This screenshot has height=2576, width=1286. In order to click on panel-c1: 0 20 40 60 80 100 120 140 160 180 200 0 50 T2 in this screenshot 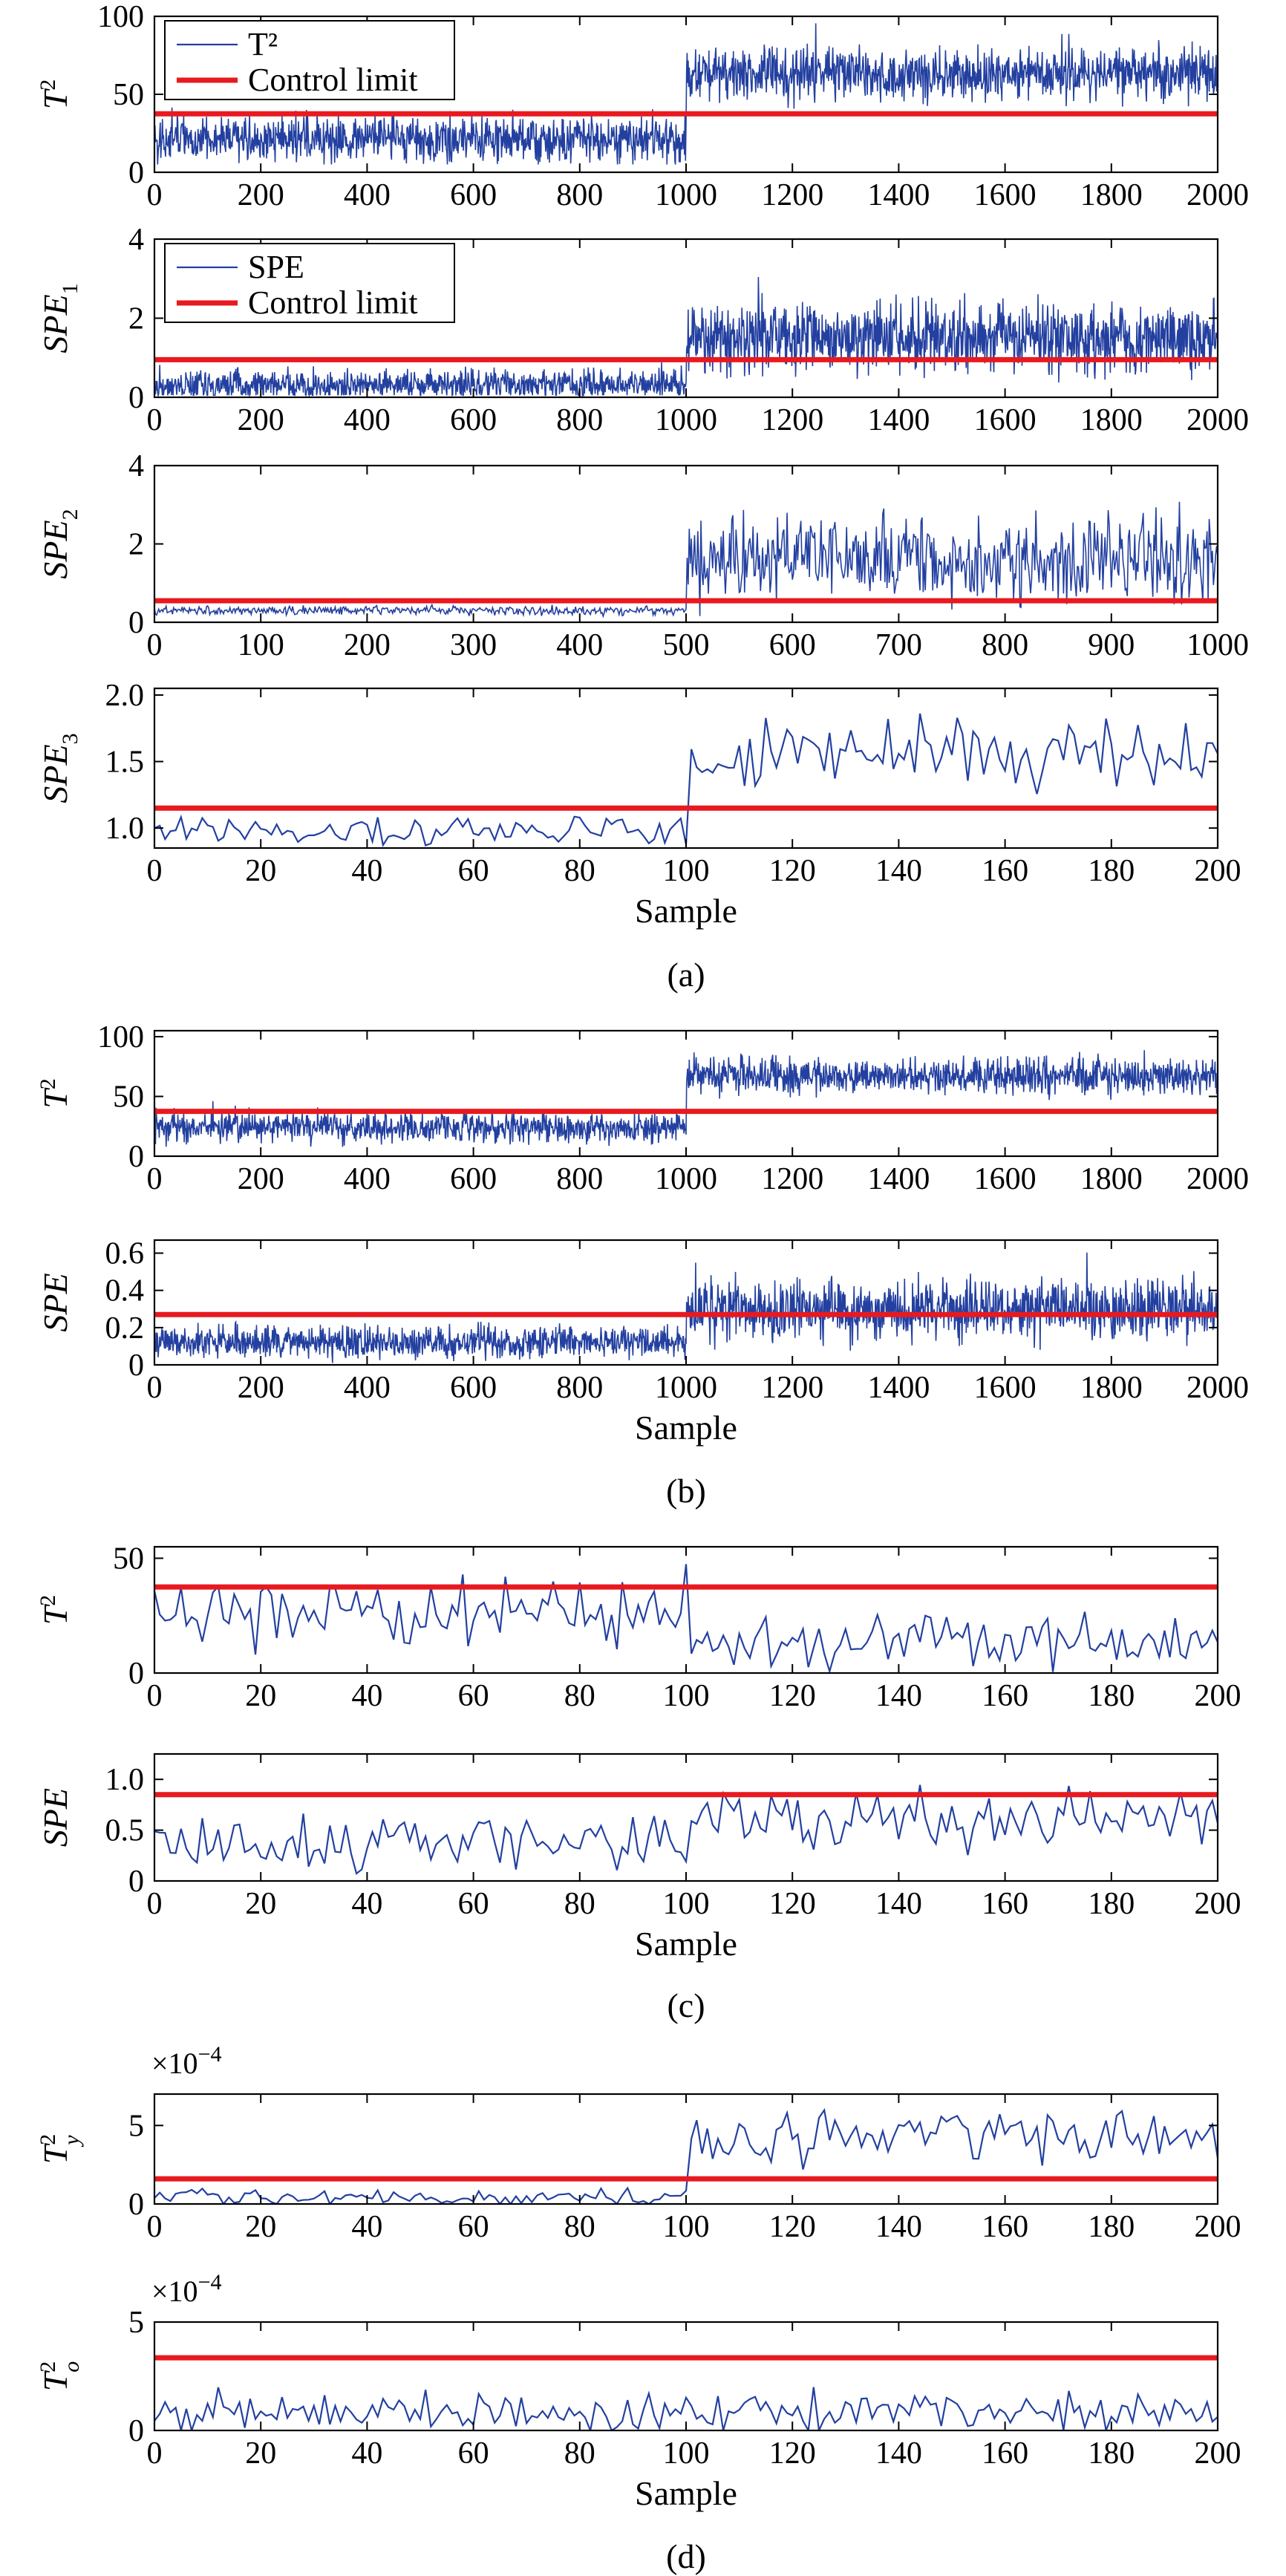, I will do `click(638, 1627)`.